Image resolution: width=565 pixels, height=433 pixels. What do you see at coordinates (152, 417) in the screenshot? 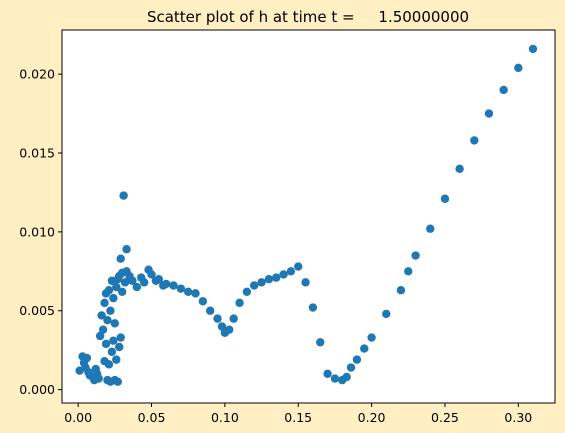
I see `x-tick-label: 0.05` at bounding box center [152, 417].